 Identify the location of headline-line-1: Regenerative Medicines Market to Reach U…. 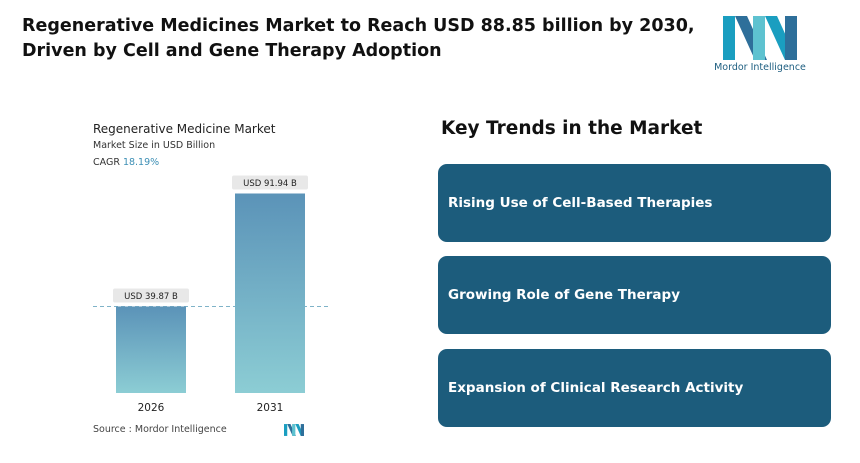
(358, 26).